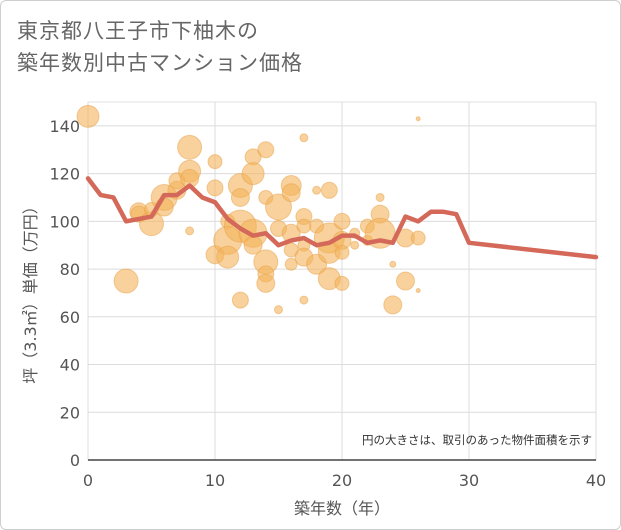 The image size is (621, 530). Describe the element at coordinates (342, 508) in the screenshot. I see `x-axis-label: 築年数（年）` at that location.